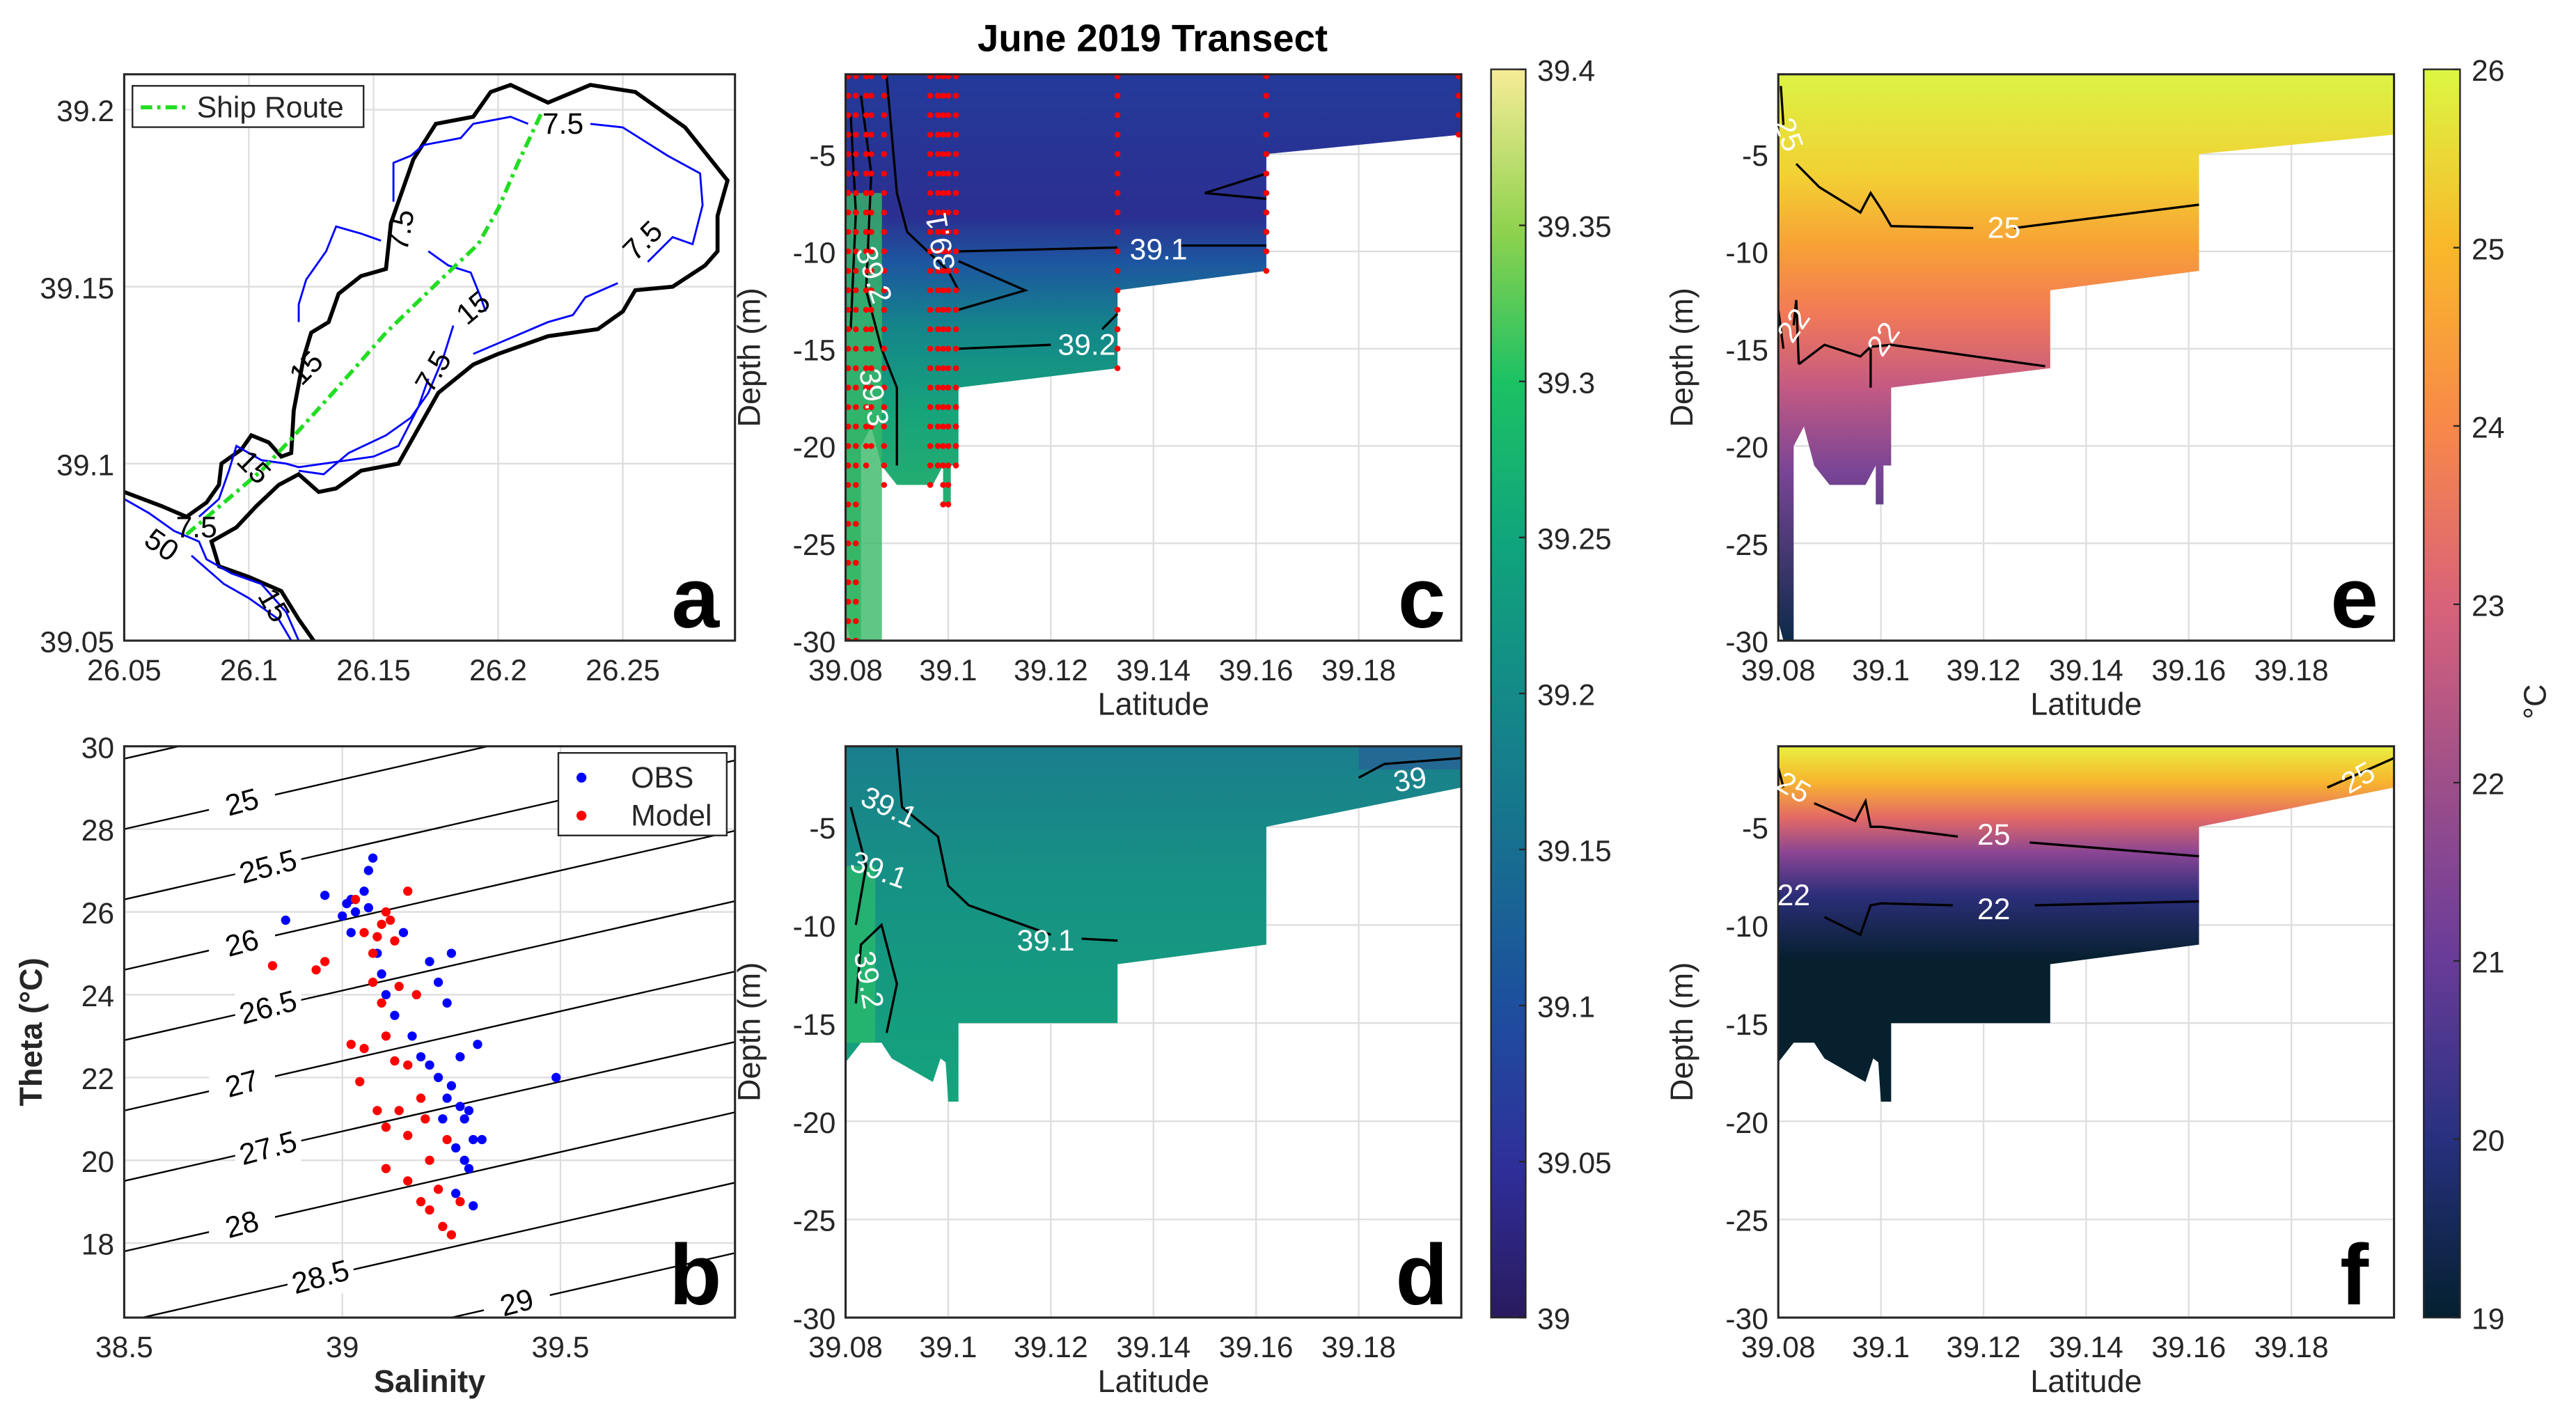  I want to click on ship-route-line, so click(365, 322).